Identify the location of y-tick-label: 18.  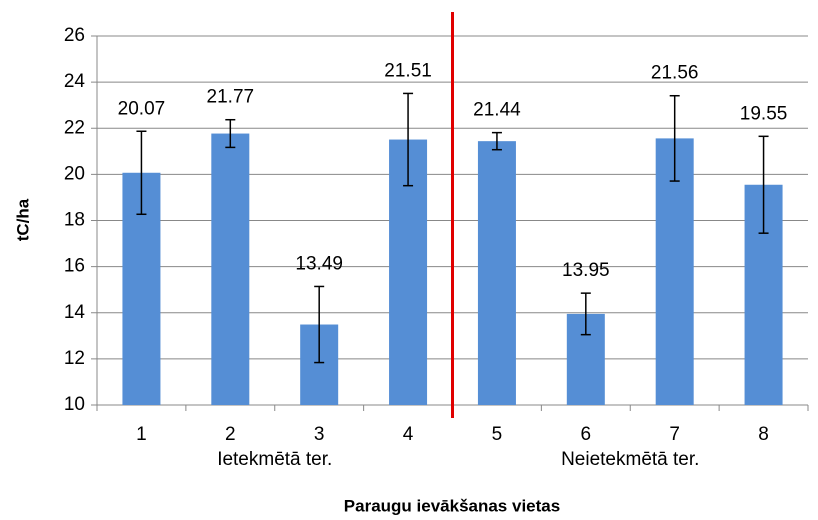
(74, 220).